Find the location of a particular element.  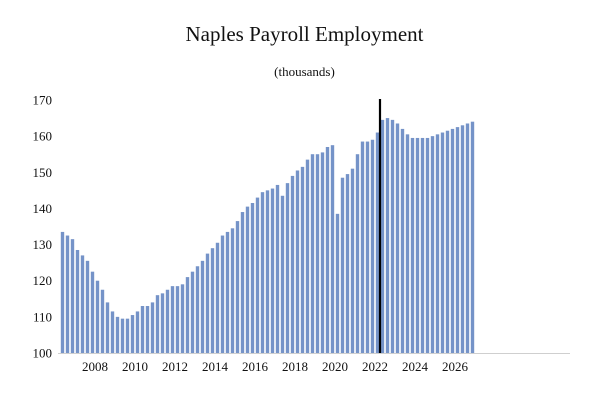

x-tick-label: 2022 is located at coordinates (375, 366).